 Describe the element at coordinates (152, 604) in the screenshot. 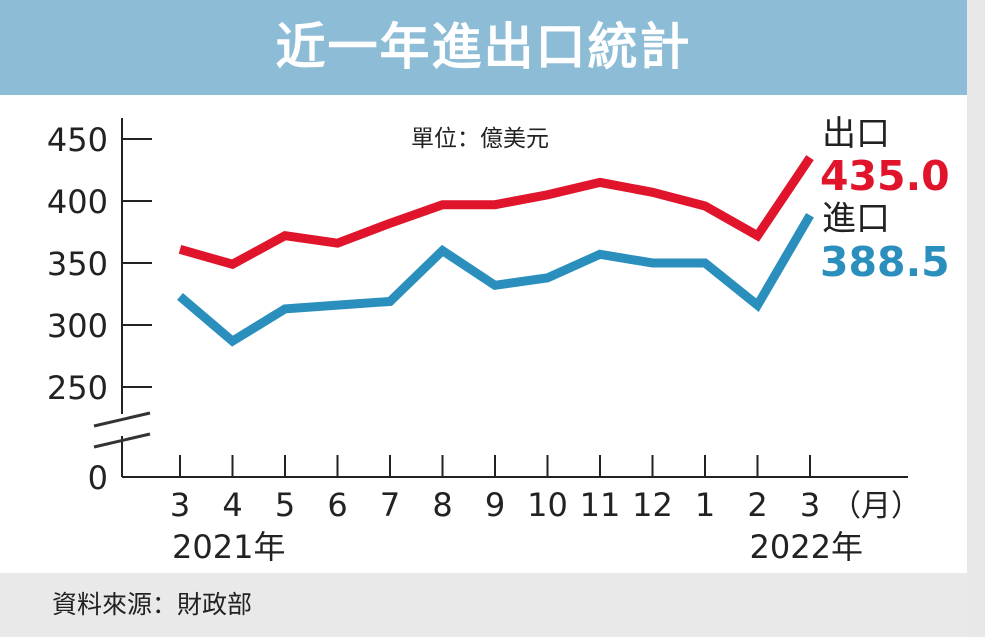

I see `source-text: 資料來源：財政部` at that location.